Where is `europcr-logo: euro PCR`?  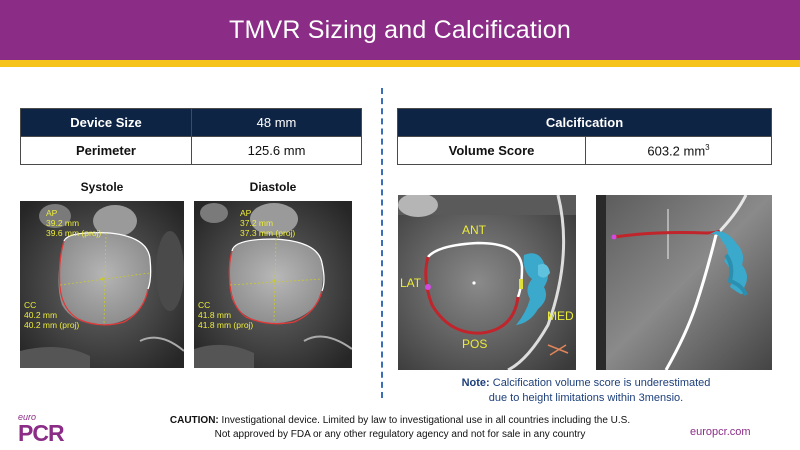 europcr-logo: euro PCR is located at coordinates (48, 429).